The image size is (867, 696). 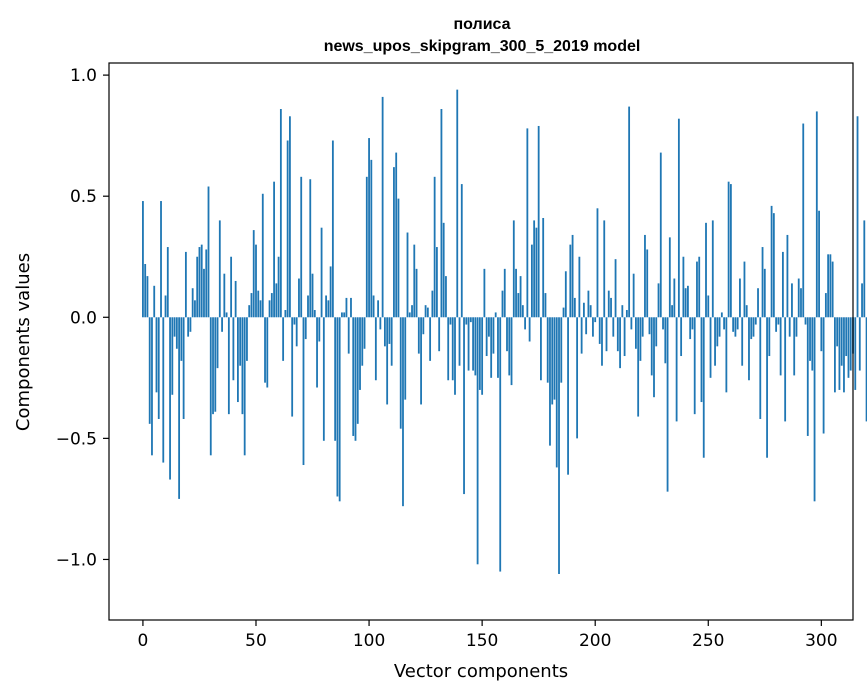 What do you see at coordinates (83, 318) in the screenshot?
I see `y-tick-label: 0.0` at bounding box center [83, 318].